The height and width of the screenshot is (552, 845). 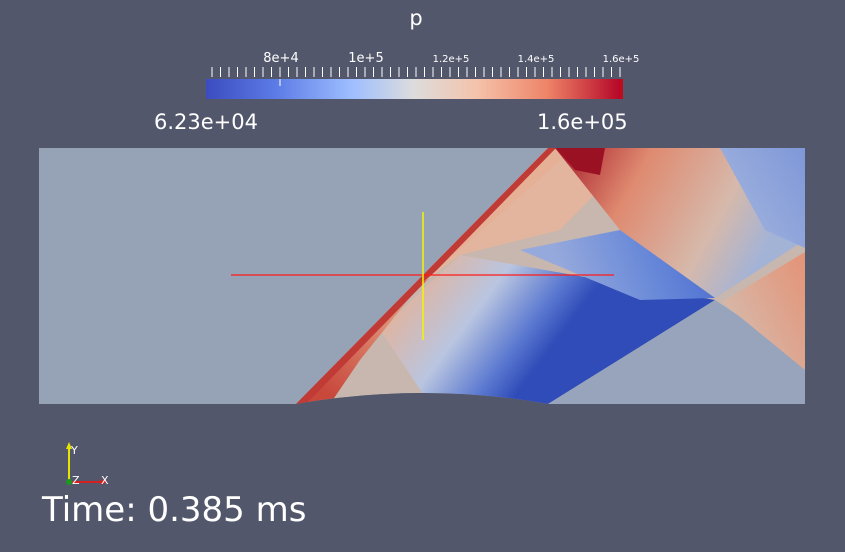 I want to click on right-compression, so click(x=763, y=311).